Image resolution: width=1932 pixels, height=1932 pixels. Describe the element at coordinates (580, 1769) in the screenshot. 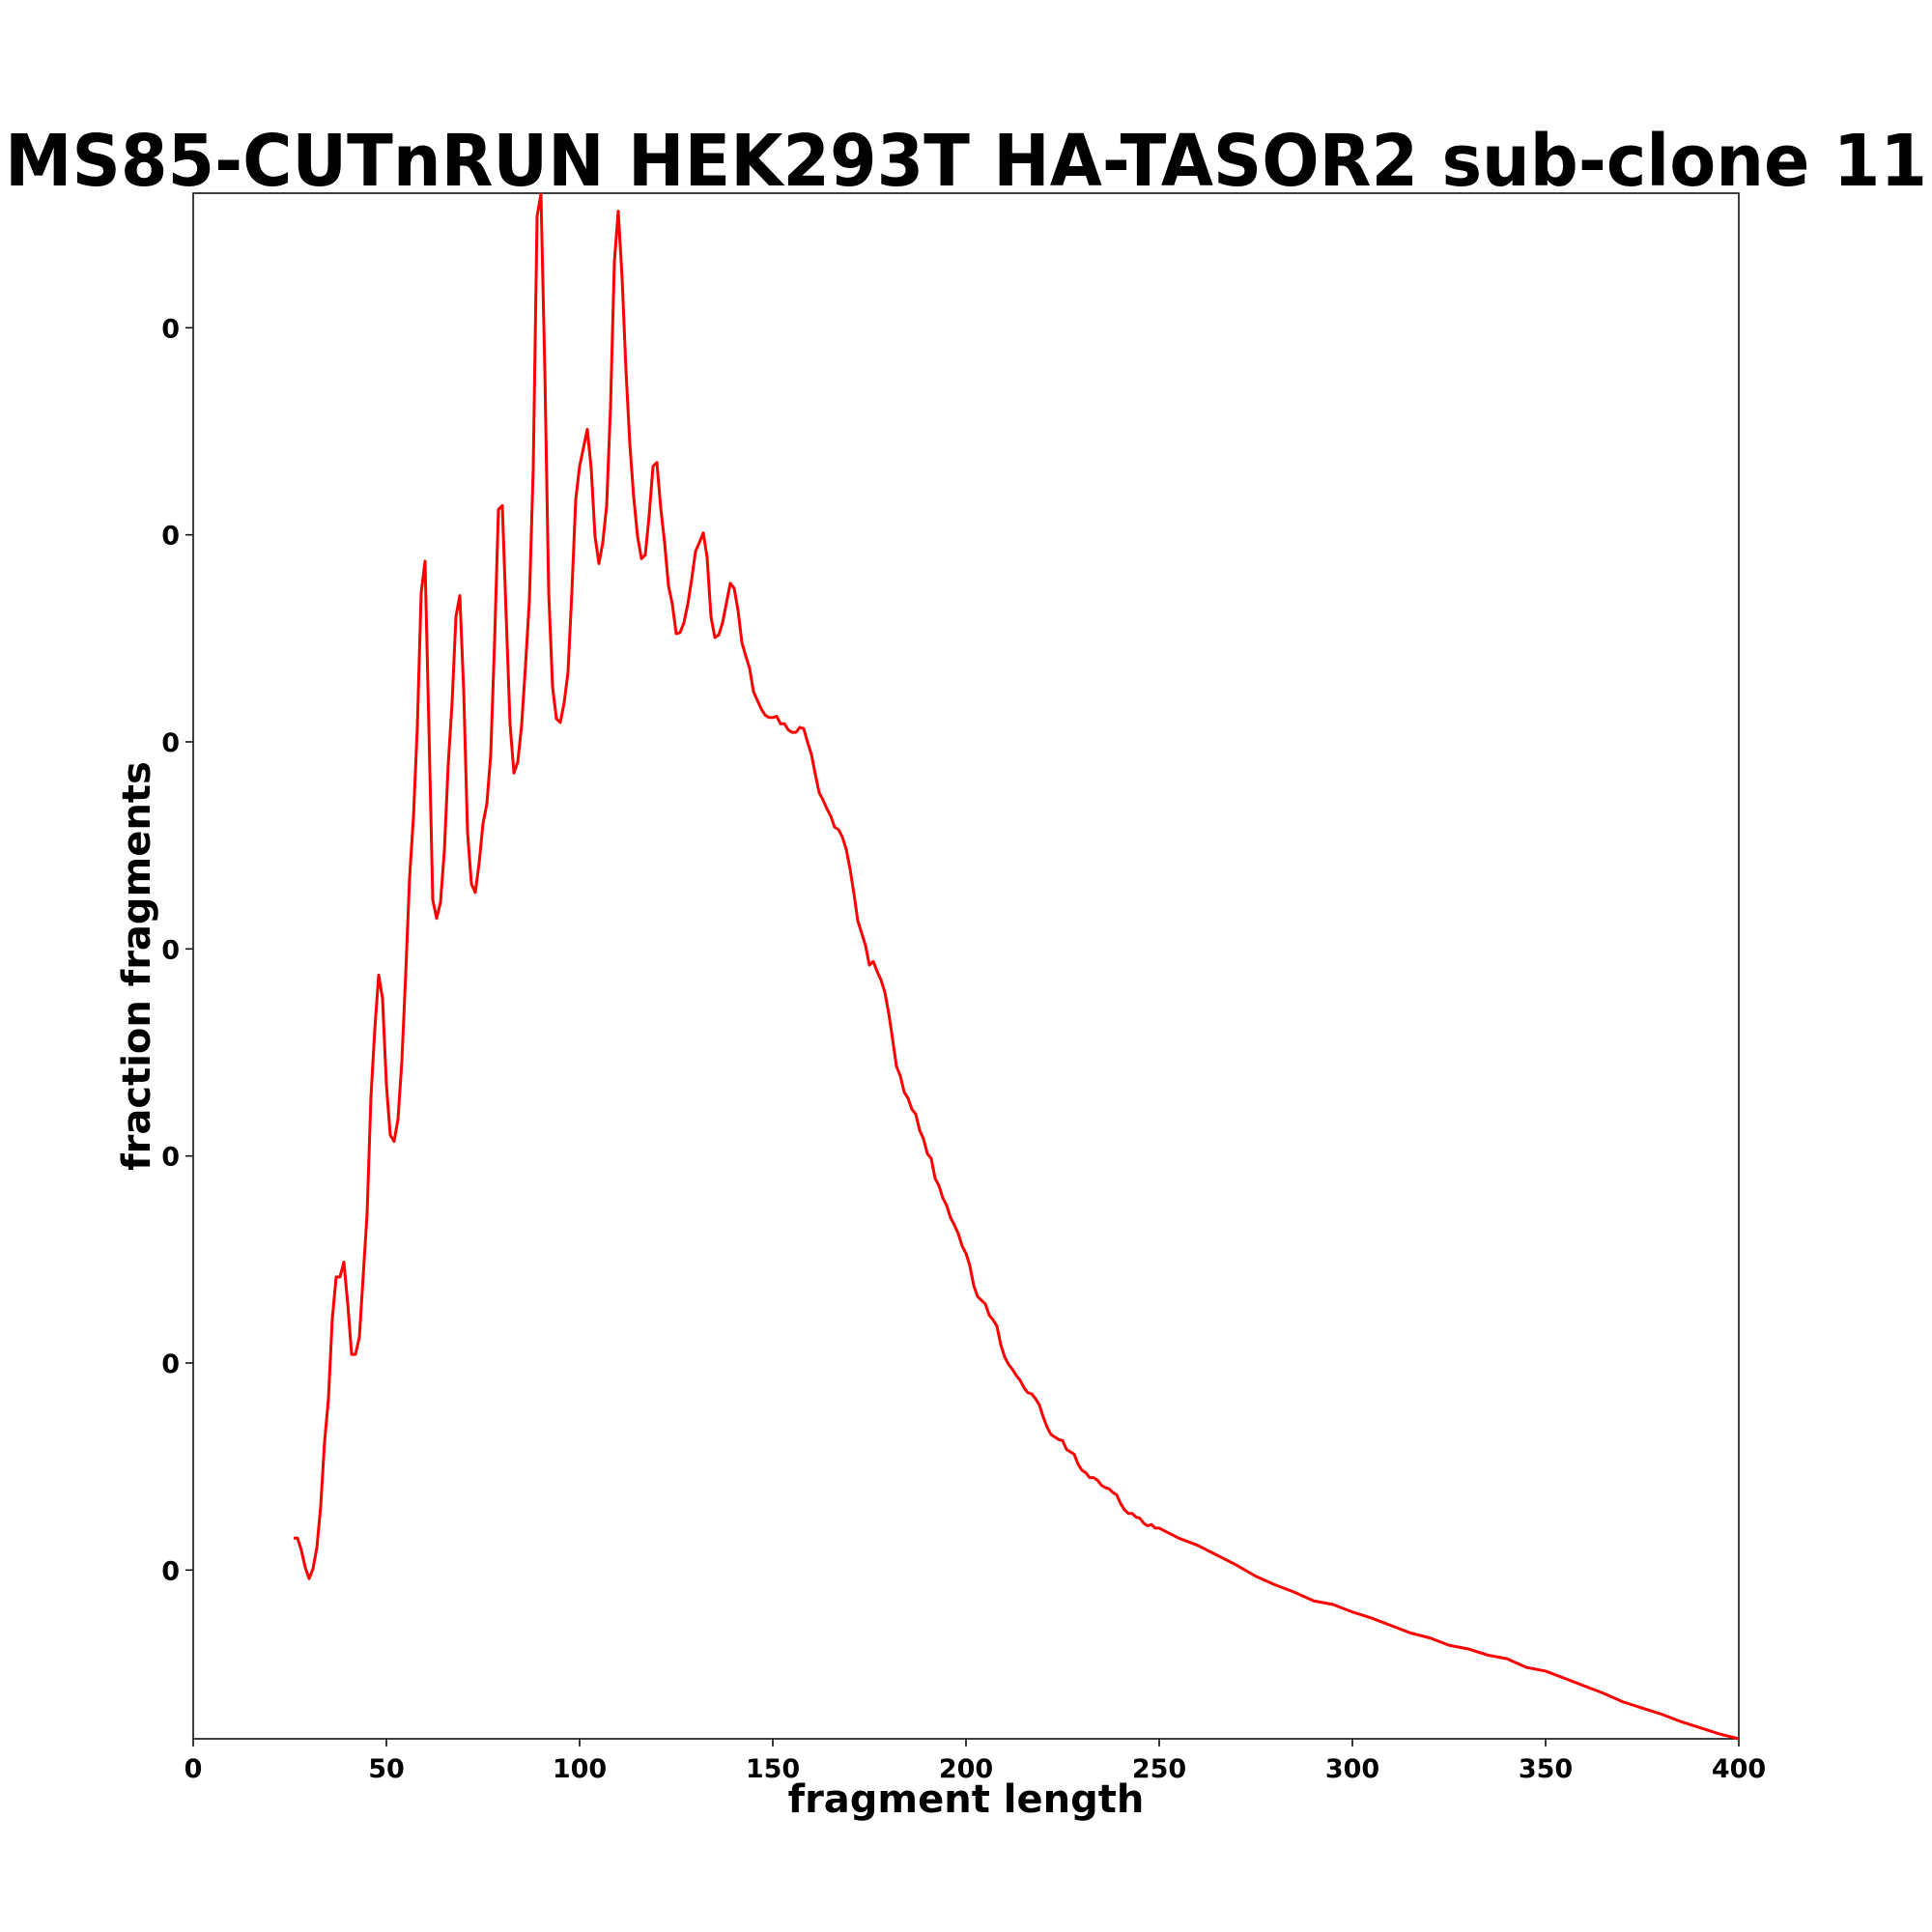

I see `x-tick-label: 100` at that location.